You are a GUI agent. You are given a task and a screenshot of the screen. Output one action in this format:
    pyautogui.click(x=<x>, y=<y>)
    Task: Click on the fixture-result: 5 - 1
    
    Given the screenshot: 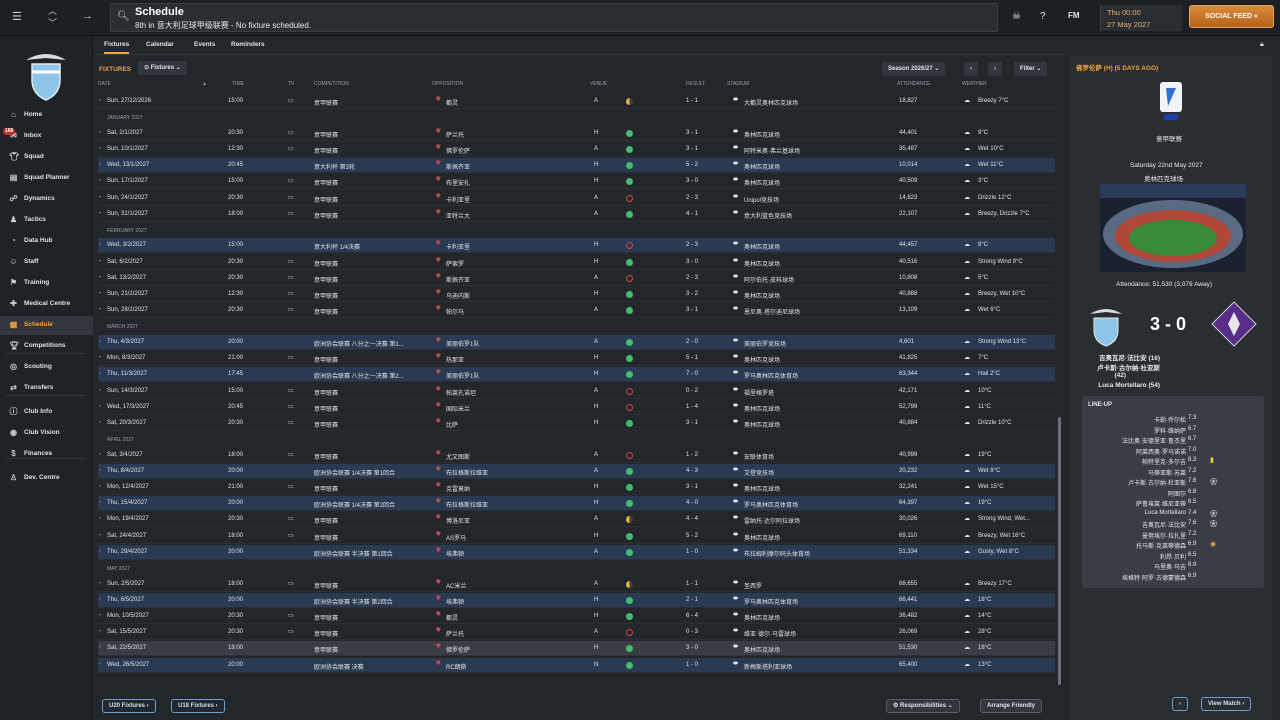 What is the action you would take?
    pyautogui.click(x=692, y=358)
    